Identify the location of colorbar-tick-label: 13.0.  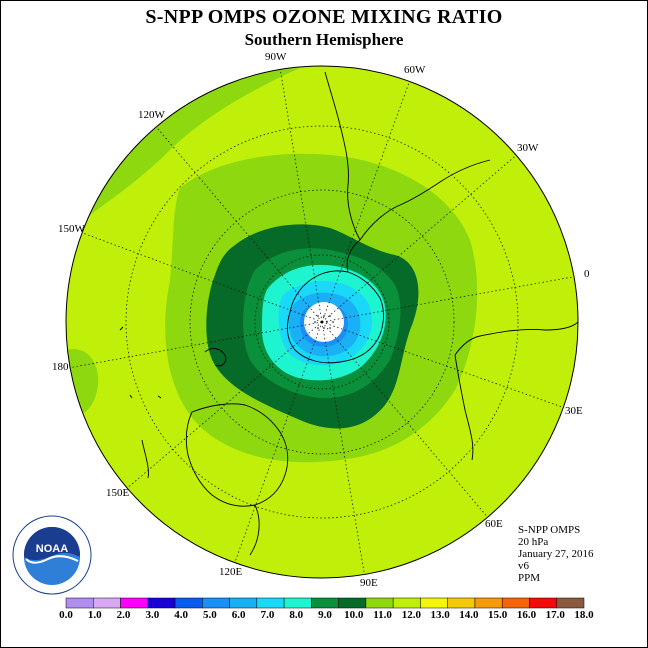
(440, 615).